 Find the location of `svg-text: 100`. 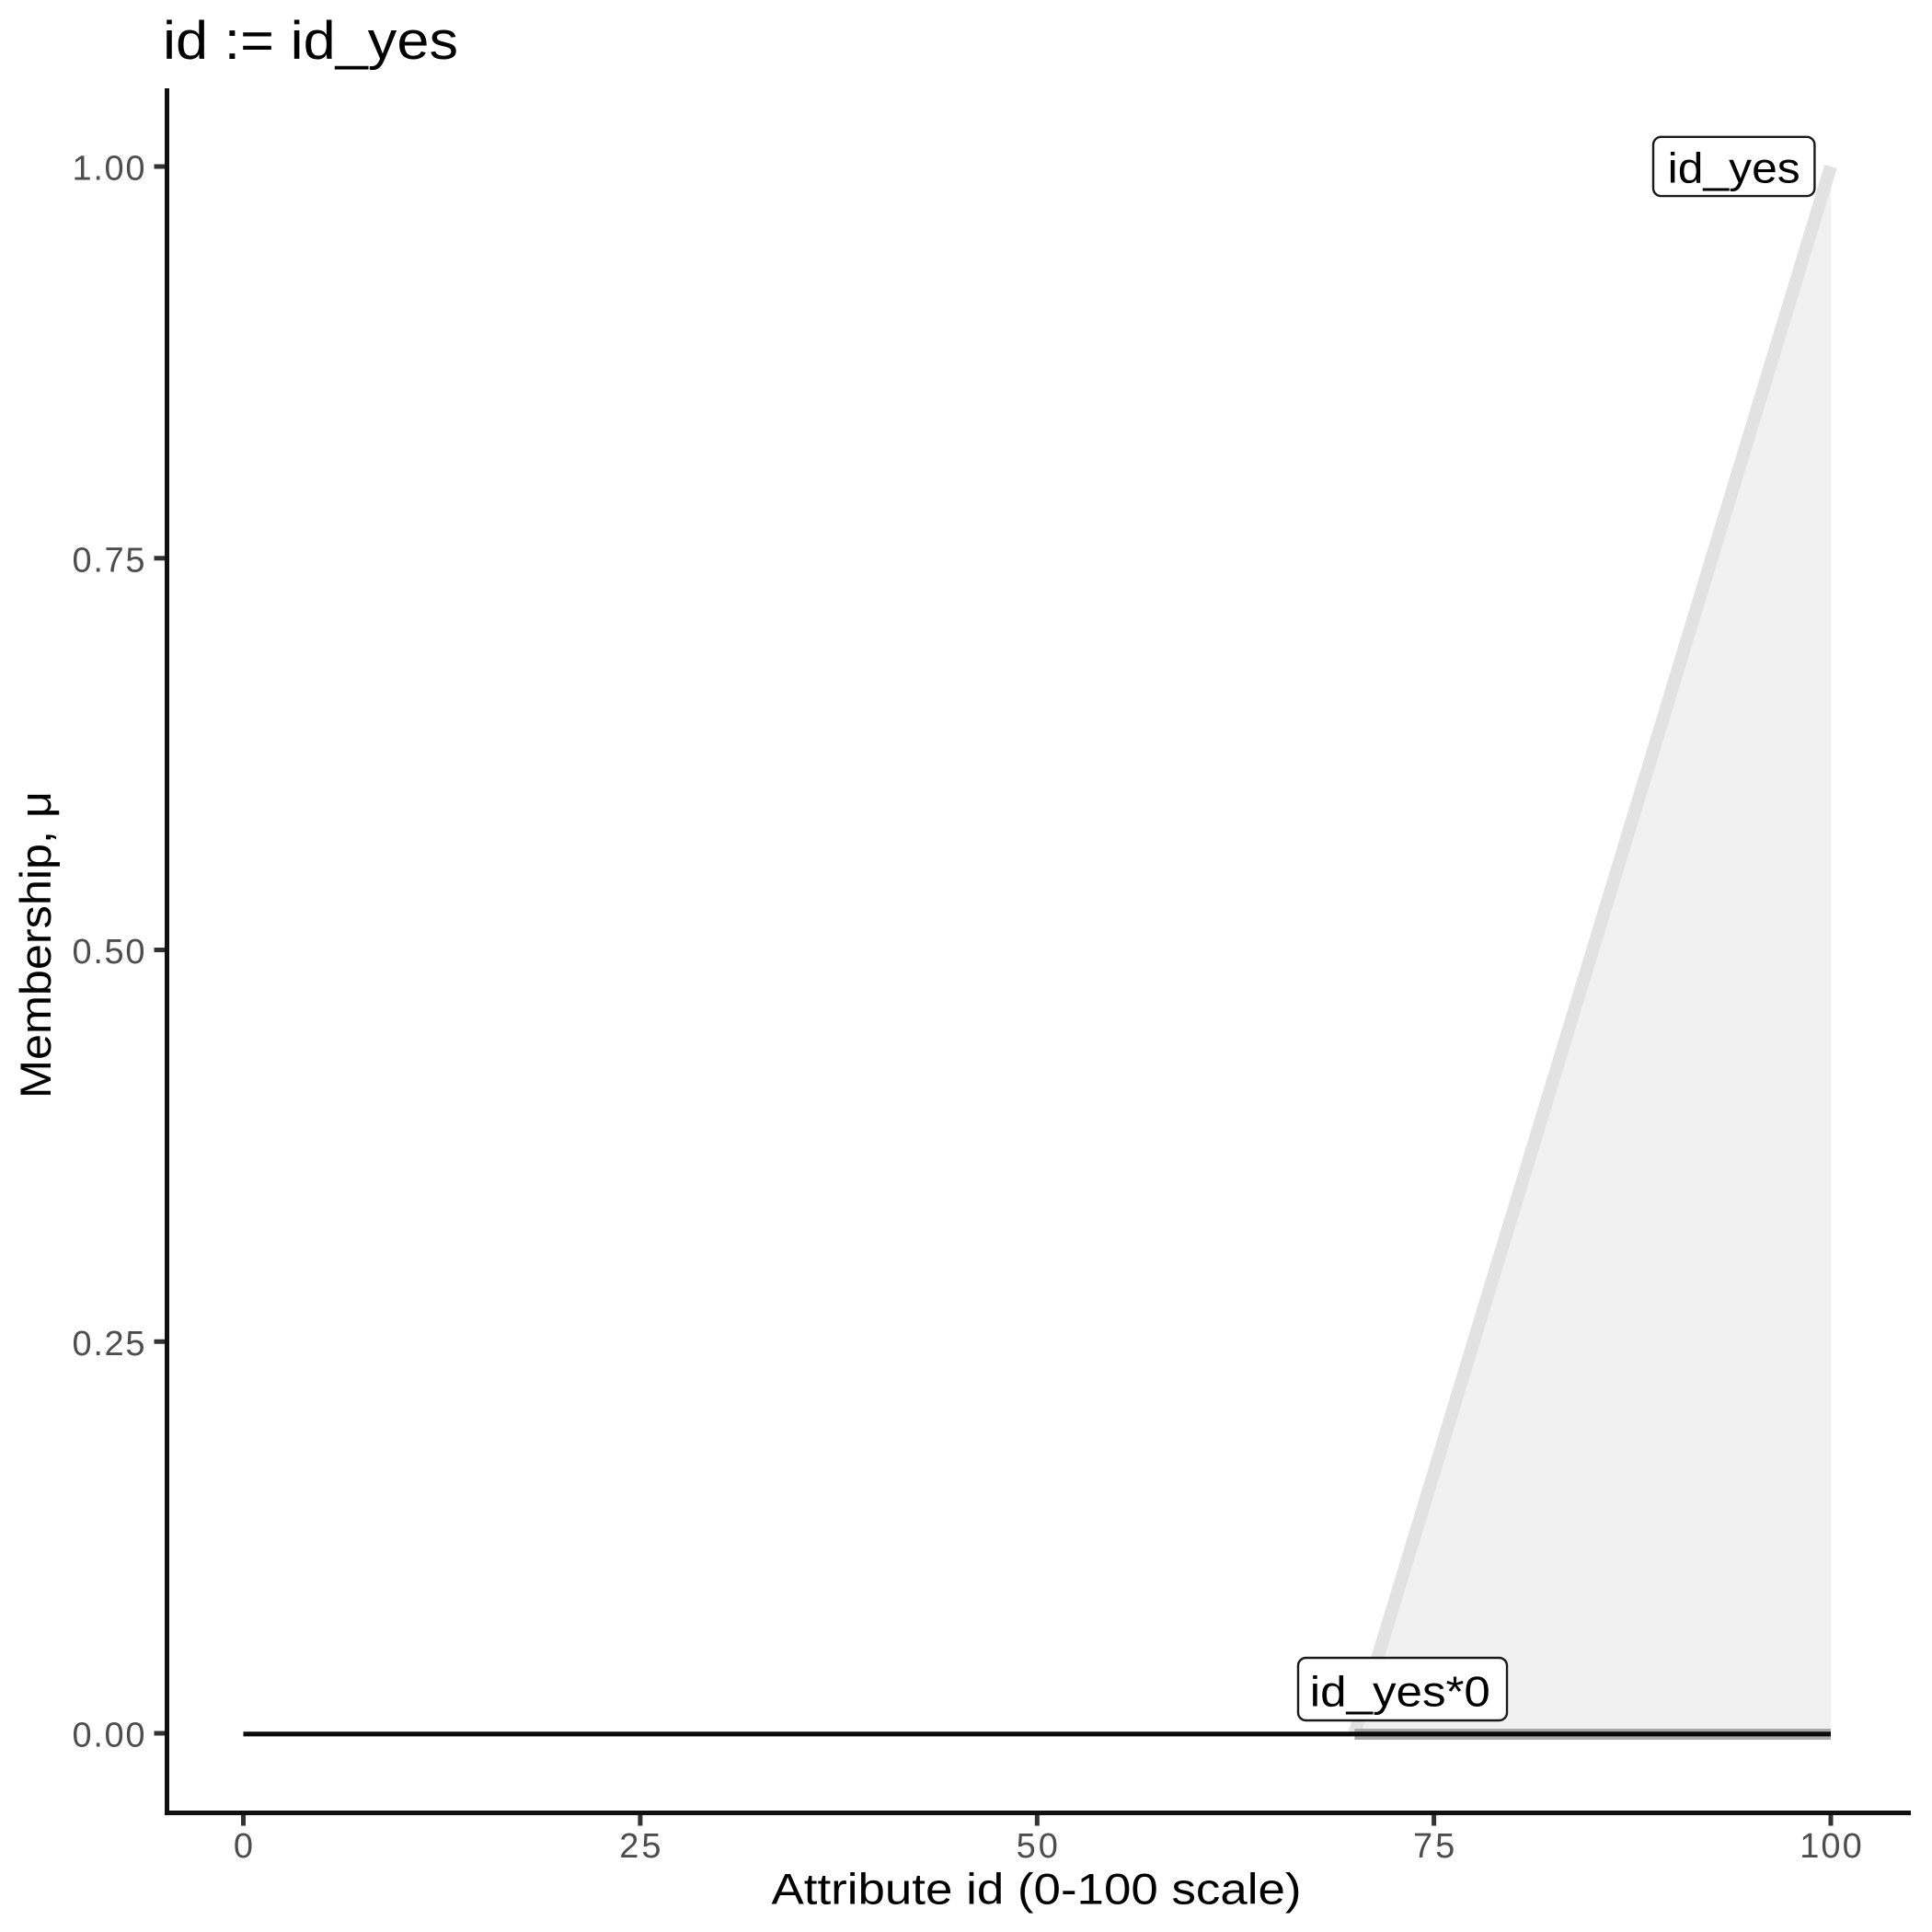

svg-text: 100 is located at coordinates (1831, 1846).